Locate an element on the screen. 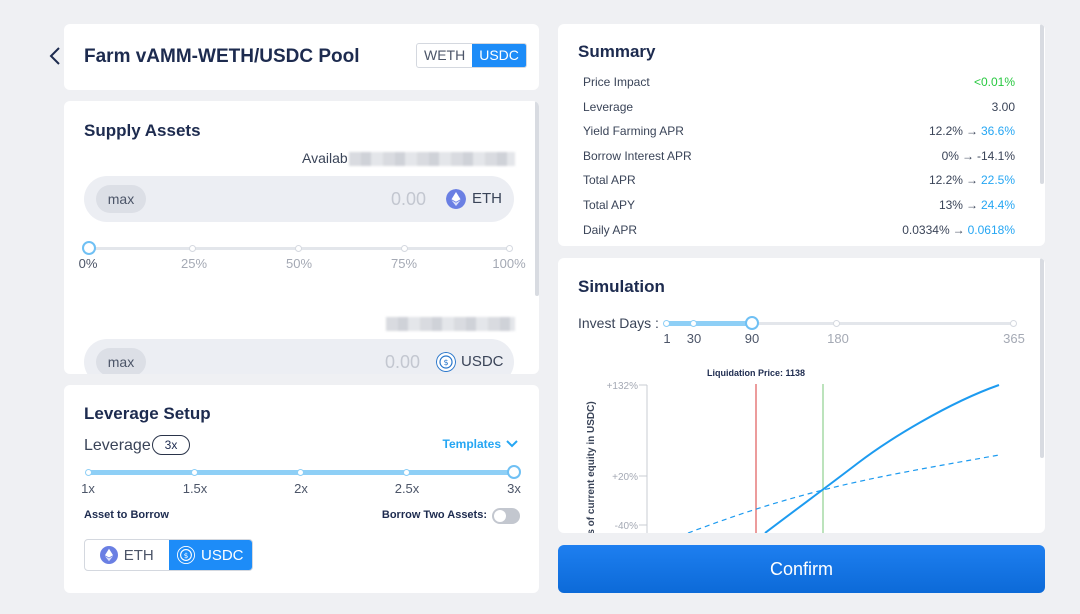  borrow-option-label: USDC is located at coordinates (222, 555).